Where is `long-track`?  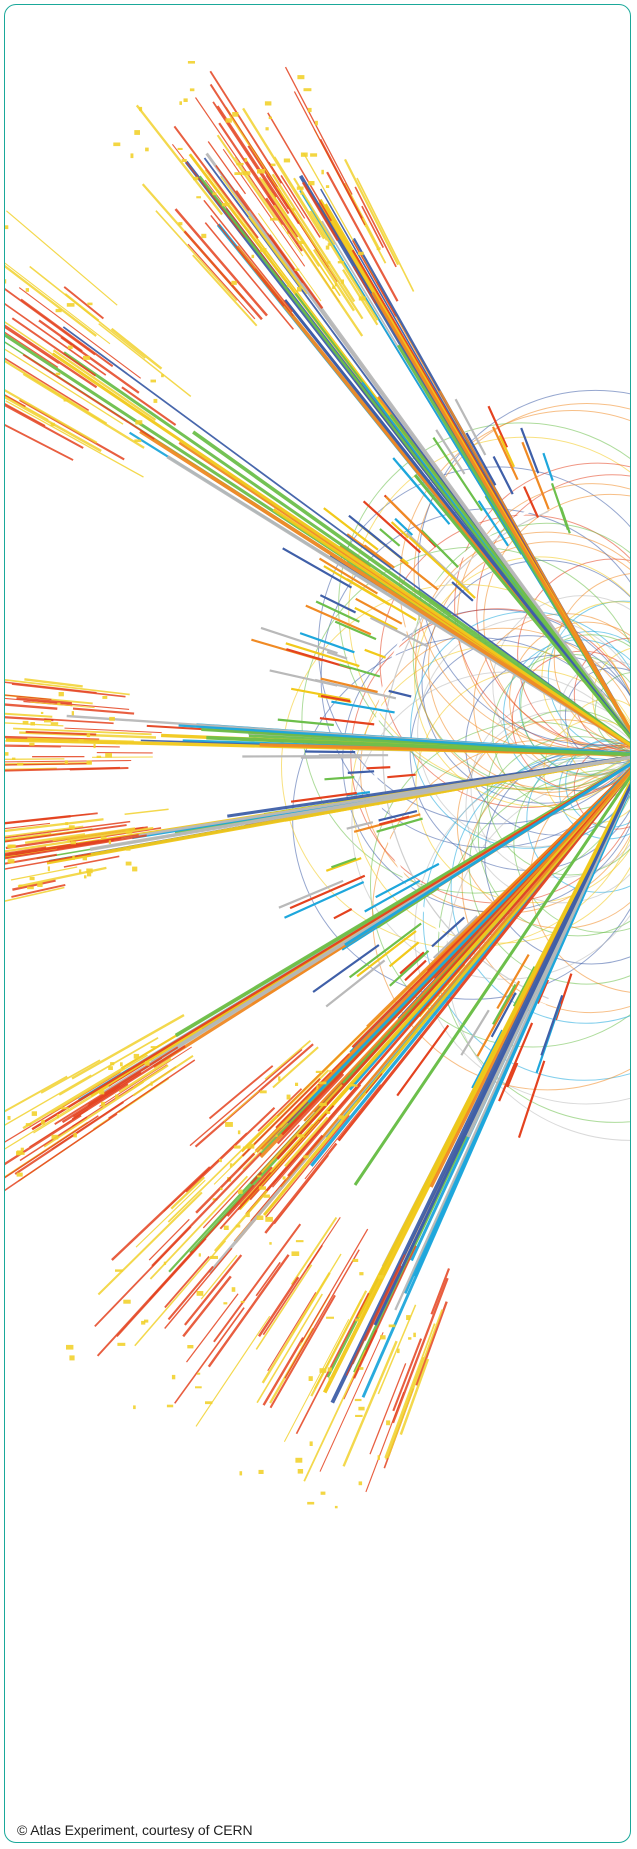 long-track is located at coordinates (501, 1054).